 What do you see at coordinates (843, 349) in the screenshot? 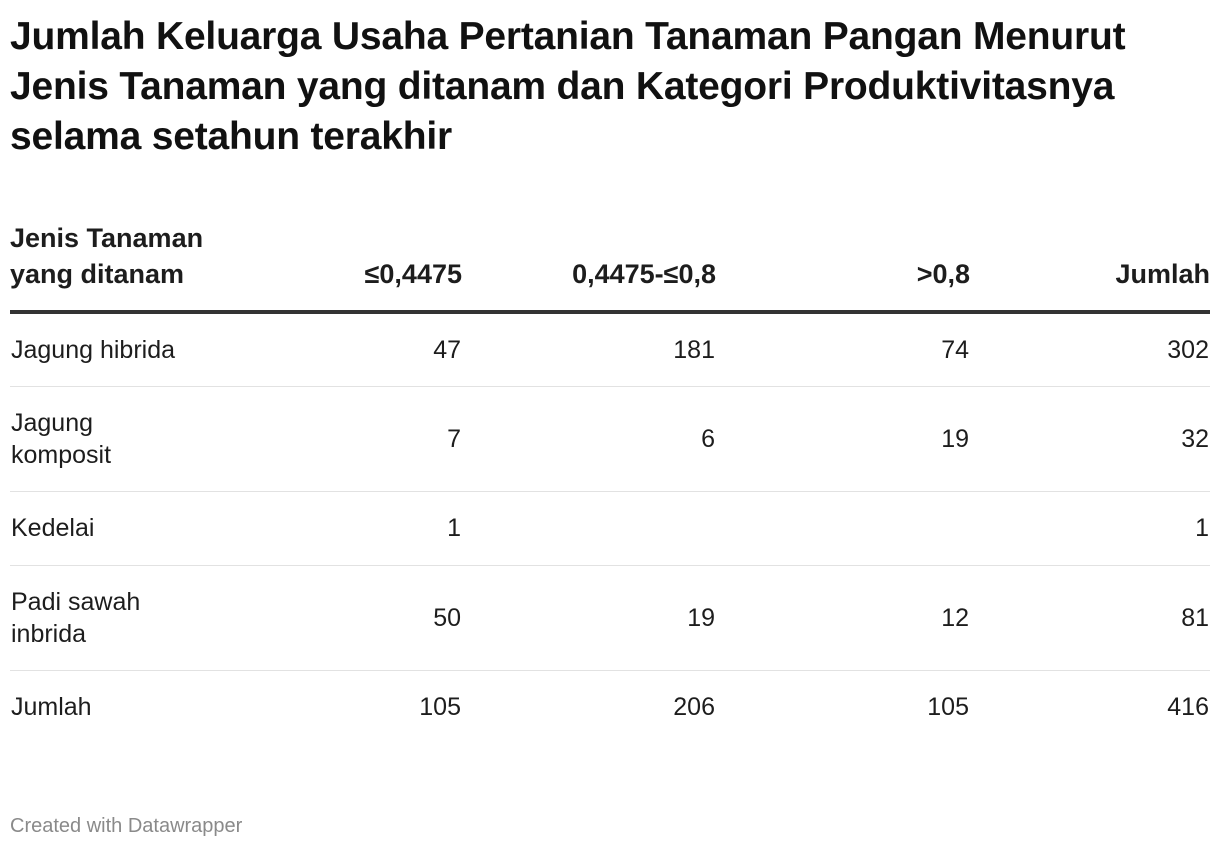
I see `cell-value: 74` at bounding box center [843, 349].